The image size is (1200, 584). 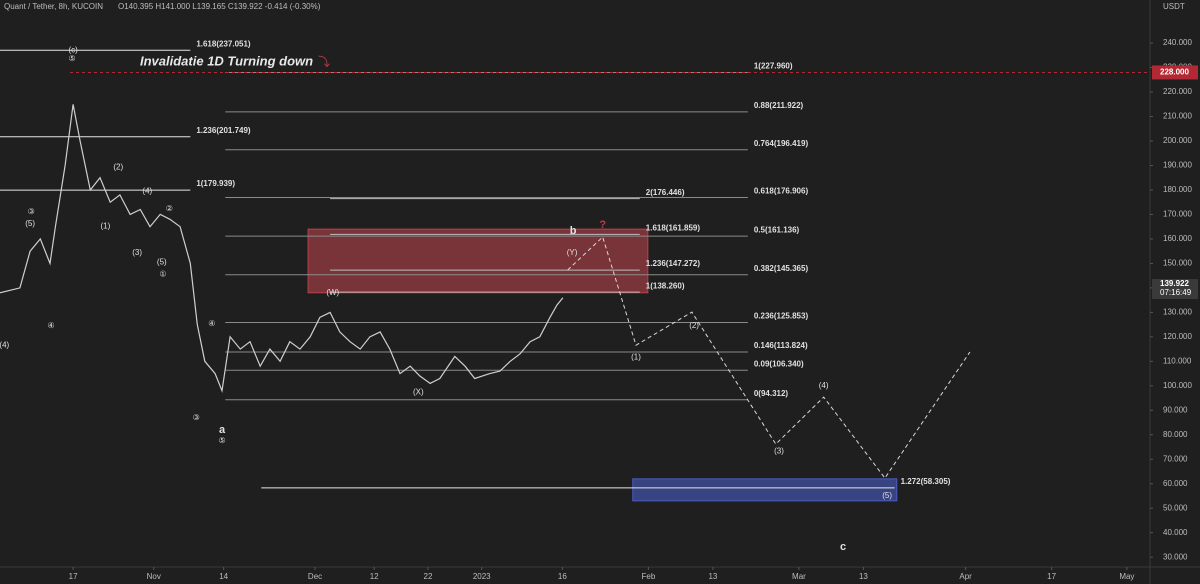 I want to click on y-tick-label: 240.000, so click(x=1177, y=42).